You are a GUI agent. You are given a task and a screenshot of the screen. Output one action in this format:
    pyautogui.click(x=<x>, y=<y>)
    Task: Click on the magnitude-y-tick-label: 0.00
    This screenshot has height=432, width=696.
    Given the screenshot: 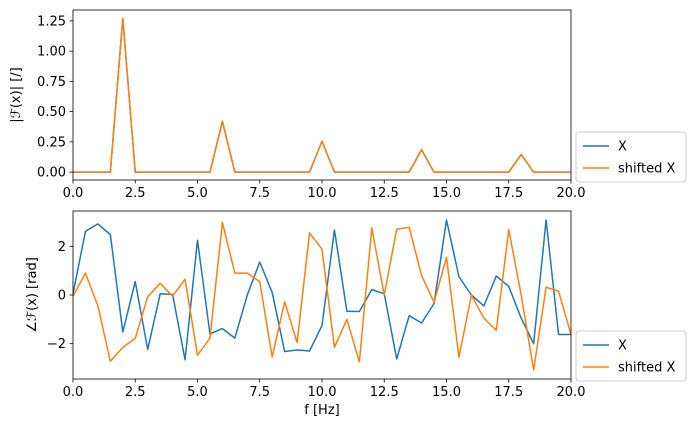 What is the action you would take?
    pyautogui.click(x=51, y=173)
    